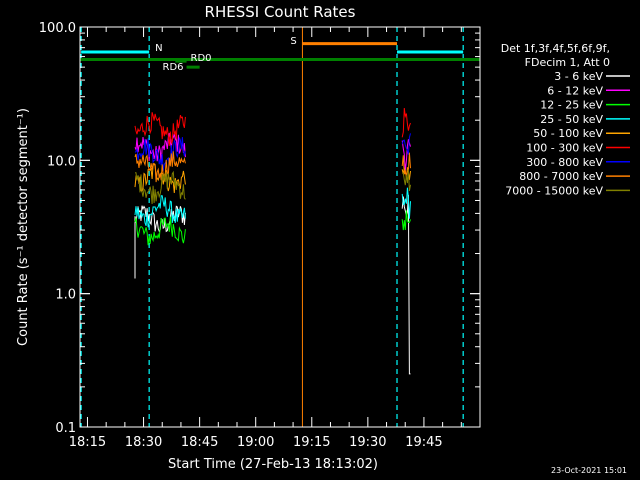  I want to click on x-tick-label: 19:15, so click(311, 442).